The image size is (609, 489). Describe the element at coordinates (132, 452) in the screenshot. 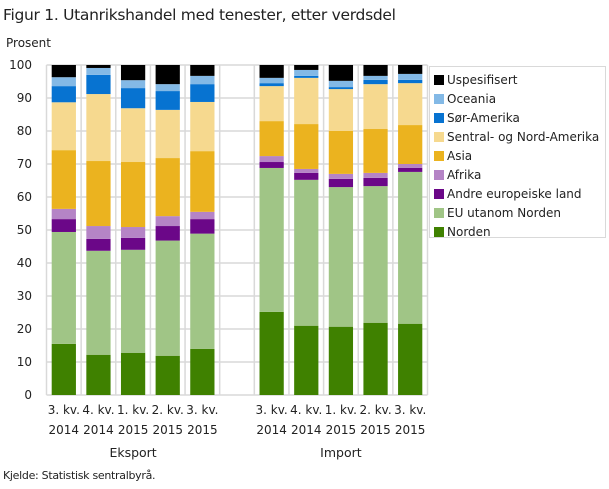

I see `x-group-label: Eksport` at that location.